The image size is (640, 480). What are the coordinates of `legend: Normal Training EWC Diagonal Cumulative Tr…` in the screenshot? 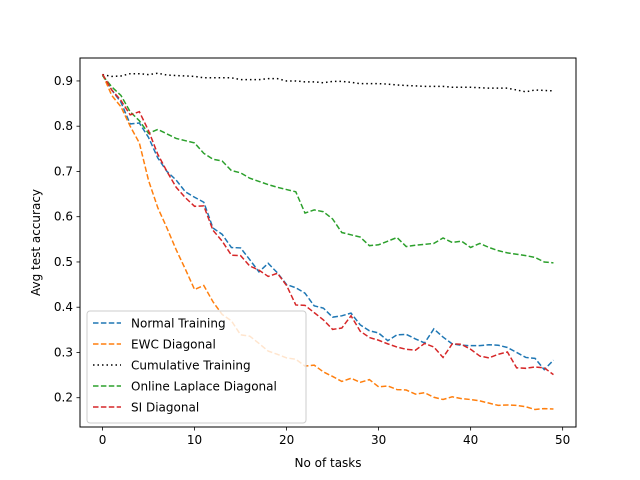 It's located at (196, 367).